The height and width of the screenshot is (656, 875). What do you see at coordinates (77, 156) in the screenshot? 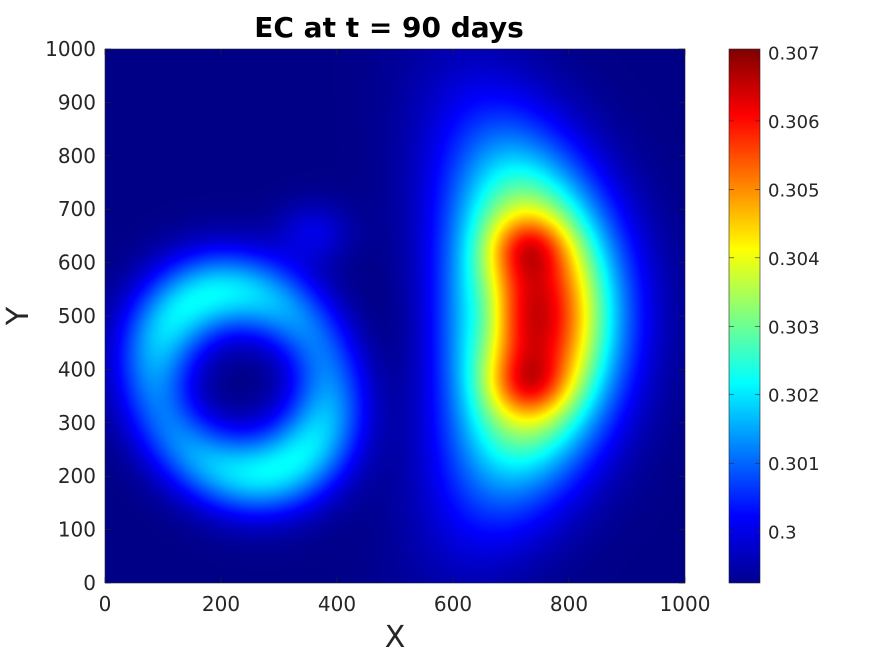
I see `y-tick-label: 800` at bounding box center [77, 156].